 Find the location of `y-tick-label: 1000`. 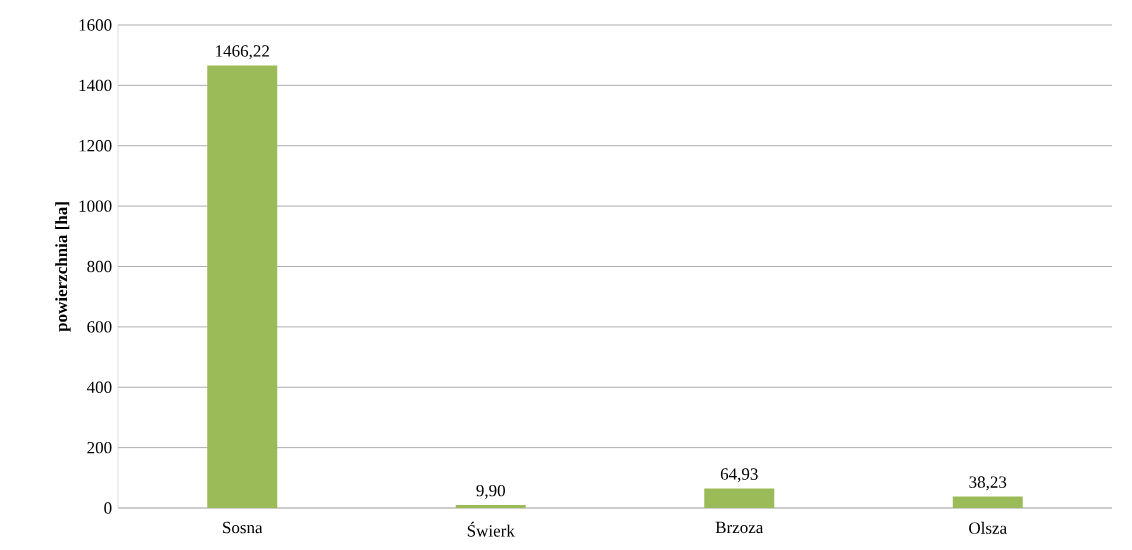

y-tick-label: 1000 is located at coordinates (95, 206).